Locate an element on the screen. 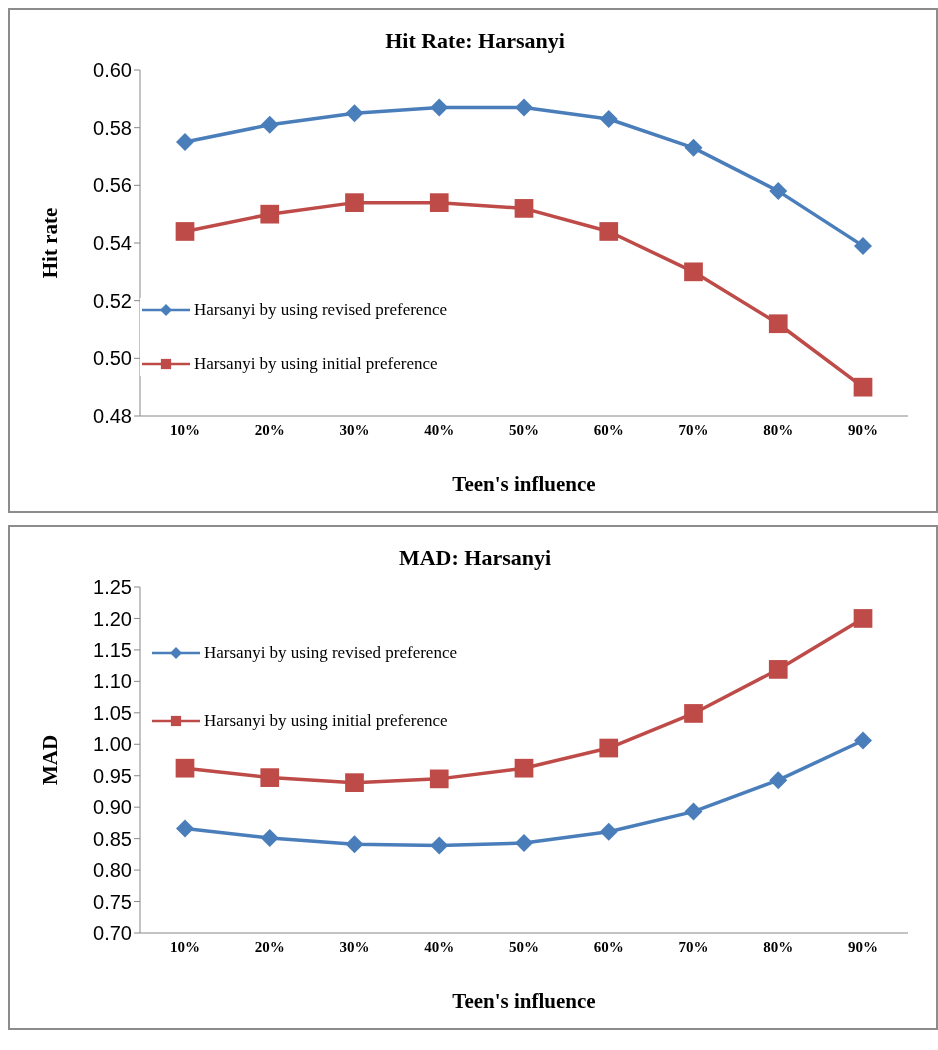 The width and height of the screenshot is (938, 1050). y-axis-title: Hit rate is located at coordinates (50, 243).